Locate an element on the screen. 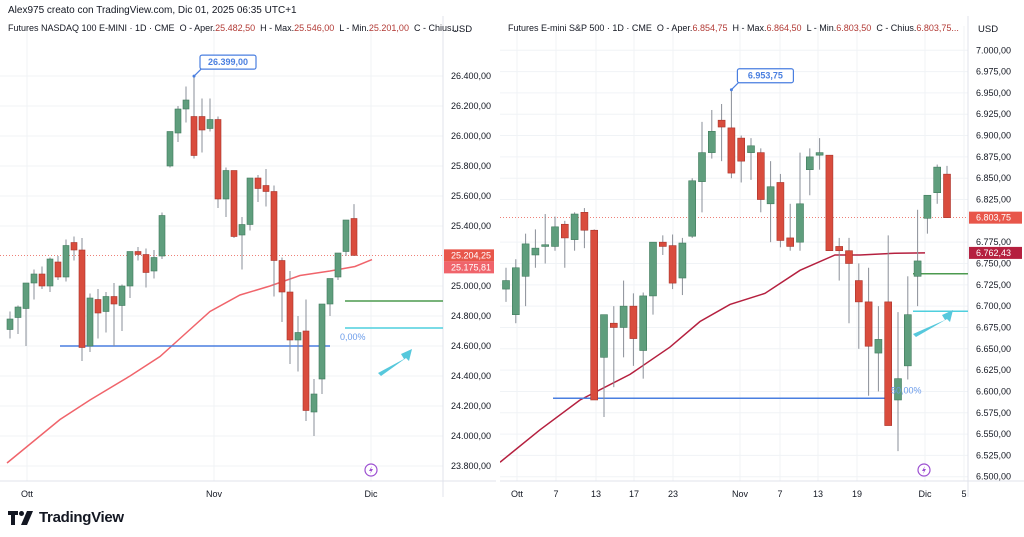  price-label-text: 25.175,81 is located at coordinates (471, 267).